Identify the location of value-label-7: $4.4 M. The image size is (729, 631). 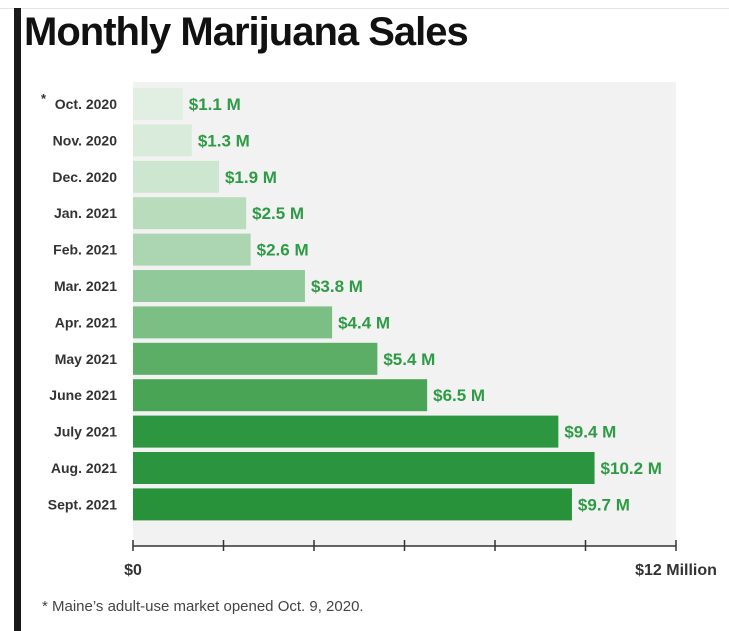
(364, 322).